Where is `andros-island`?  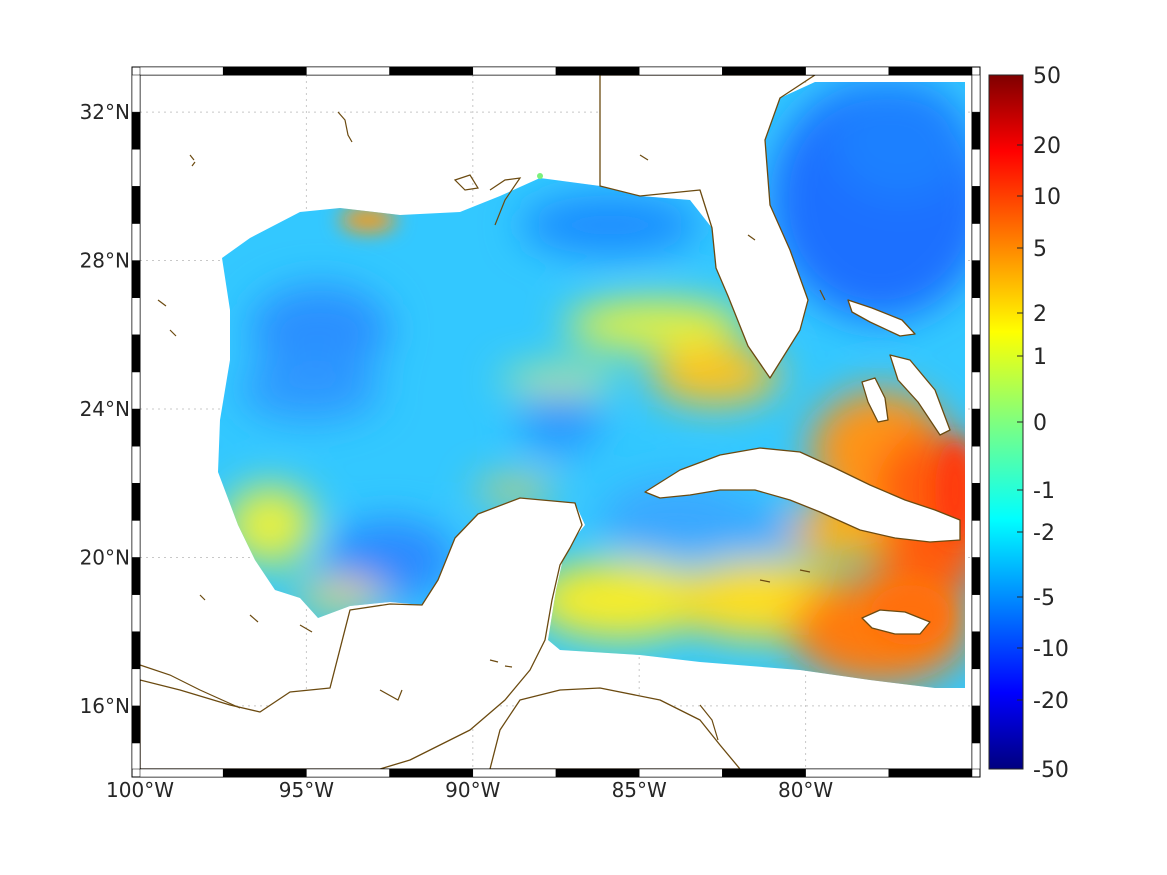
andros-island is located at coordinates (875, 400).